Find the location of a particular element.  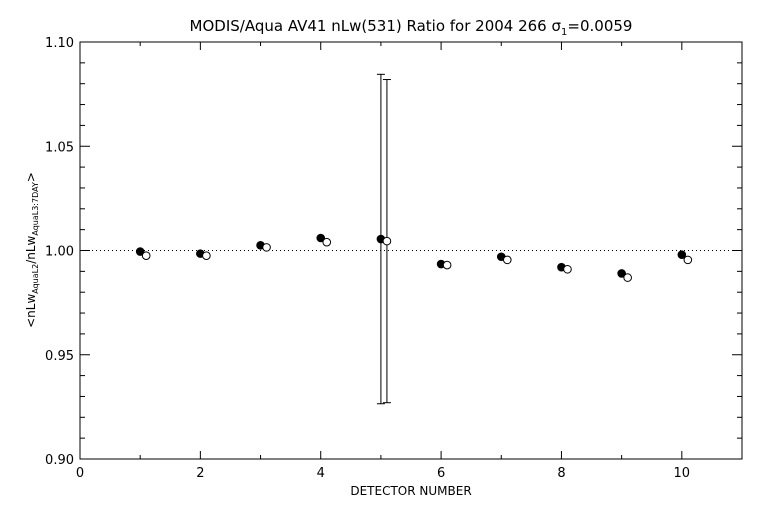

data-points is located at coordinates (414, 257).